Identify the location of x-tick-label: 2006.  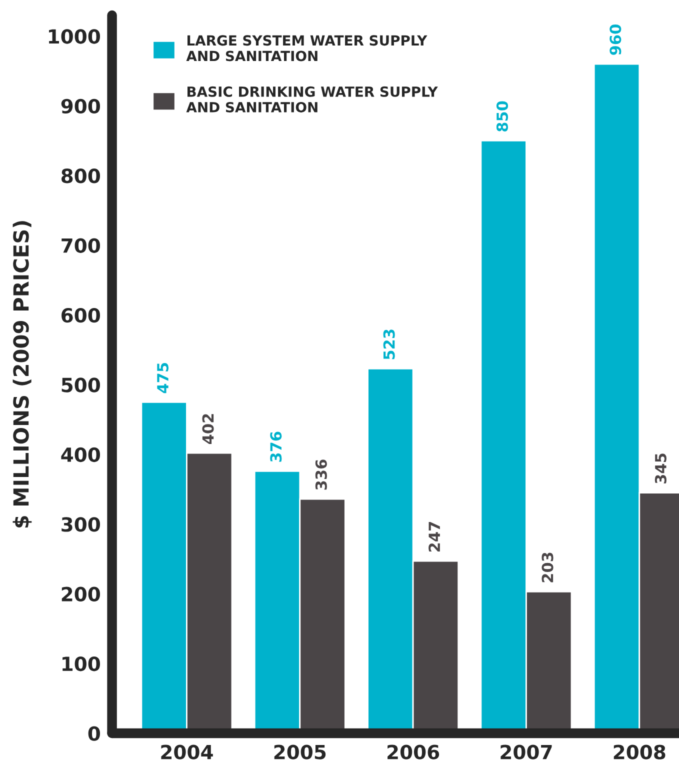
(414, 752).